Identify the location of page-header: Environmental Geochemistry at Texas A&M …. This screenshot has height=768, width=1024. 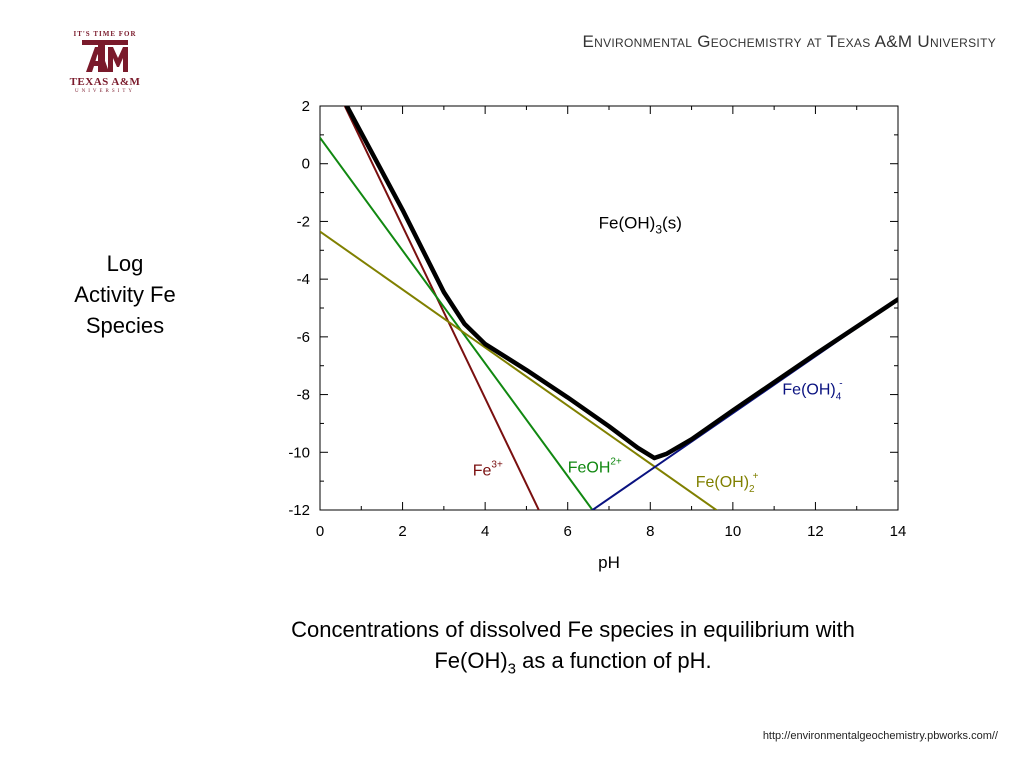
(789, 41).